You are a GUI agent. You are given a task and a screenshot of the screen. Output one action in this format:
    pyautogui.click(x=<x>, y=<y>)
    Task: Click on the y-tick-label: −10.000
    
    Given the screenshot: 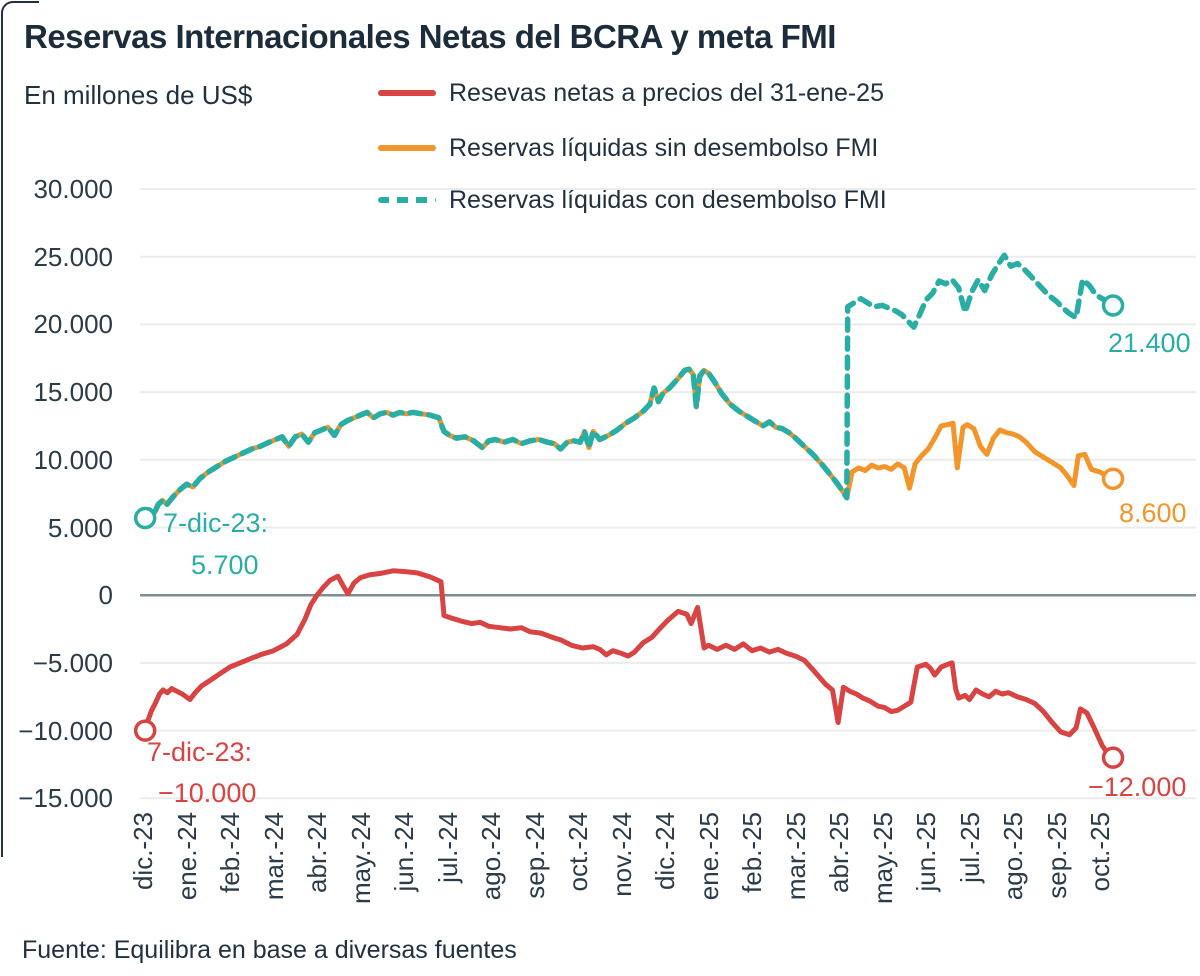 What is the action you would take?
    pyautogui.click(x=65, y=730)
    